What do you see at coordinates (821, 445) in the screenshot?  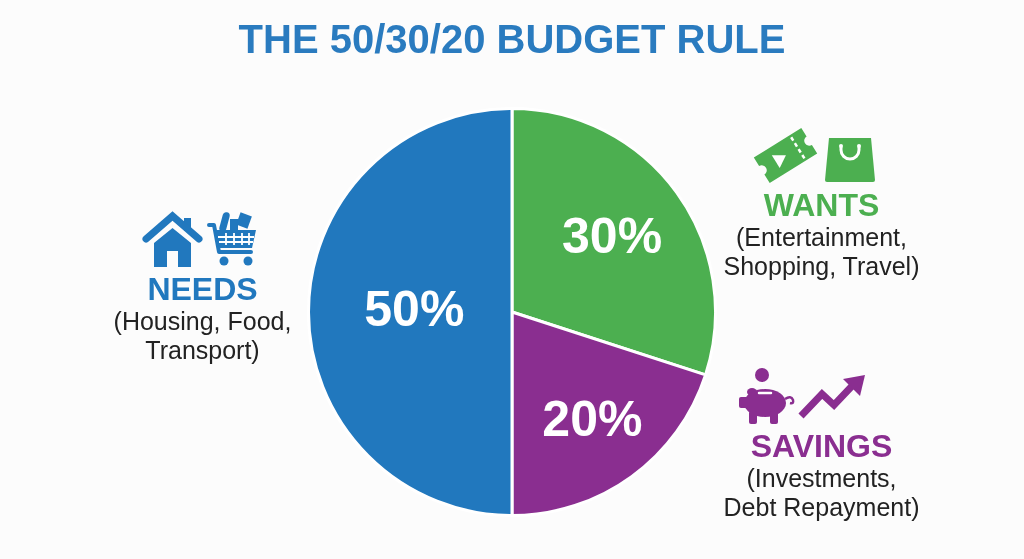 I see `legend-label: SAVINGS` at bounding box center [821, 445].